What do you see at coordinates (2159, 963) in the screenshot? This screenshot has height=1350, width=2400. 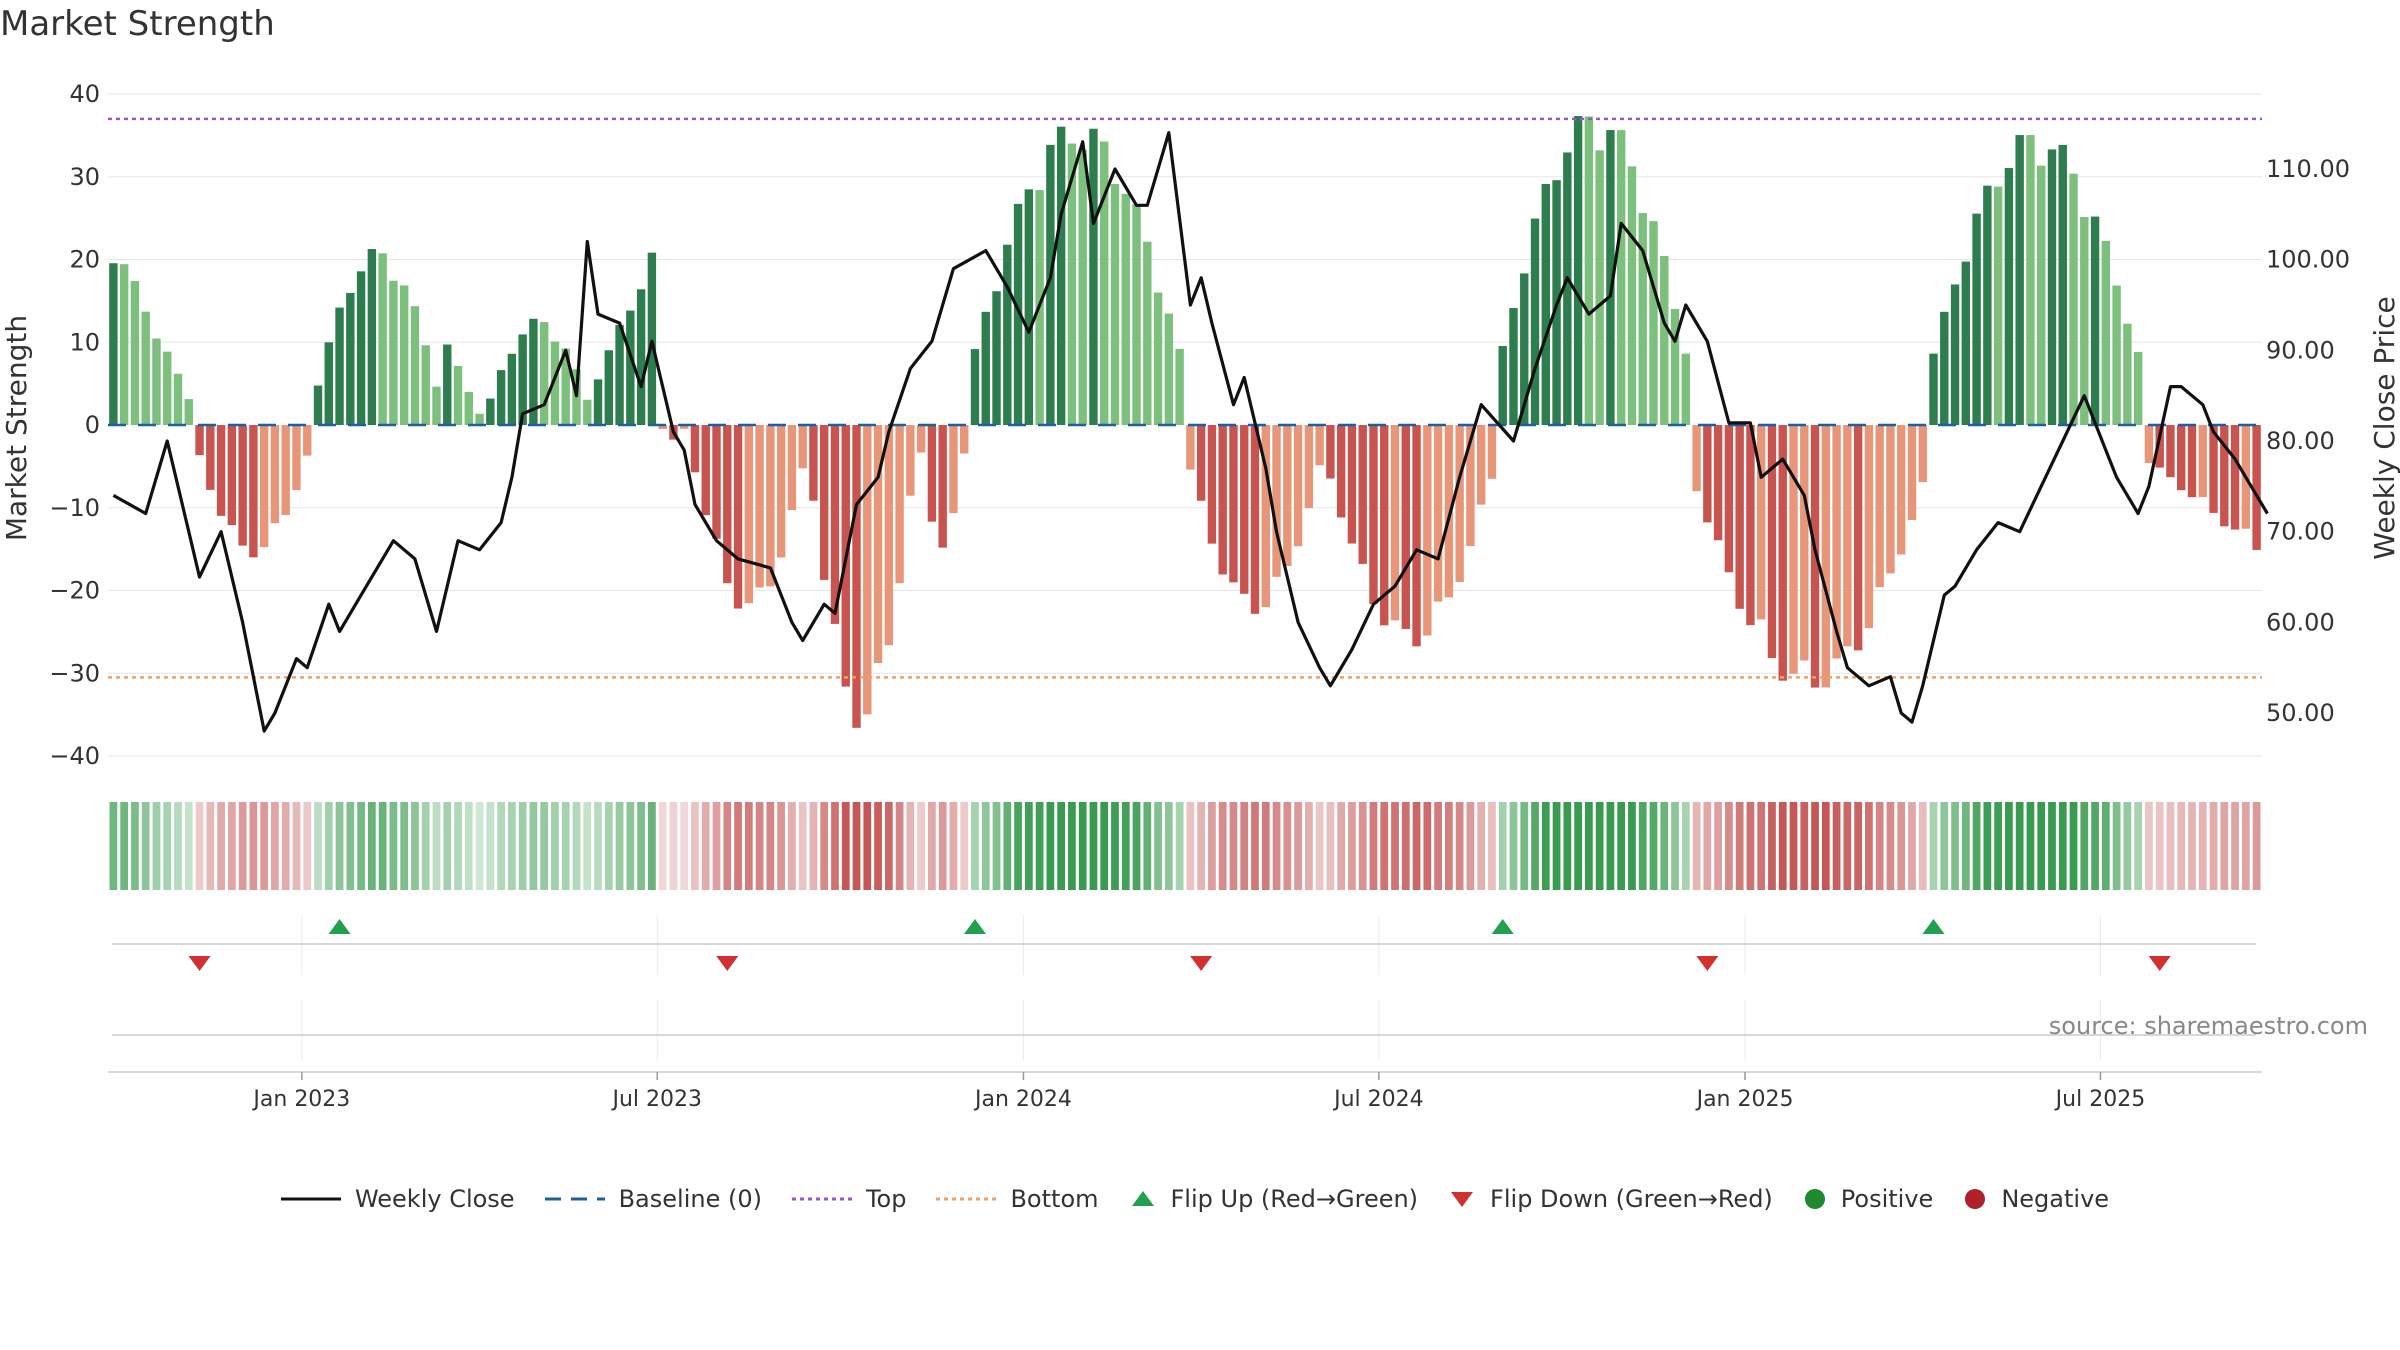 I see `flip-down-marker` at bounding box center [2159, 963].